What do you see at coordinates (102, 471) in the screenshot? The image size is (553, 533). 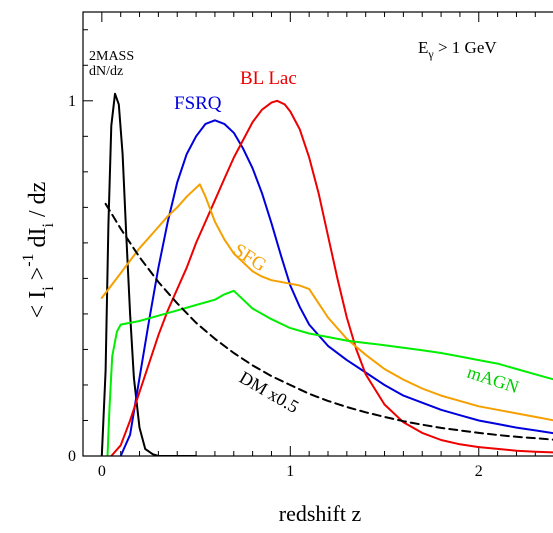 I see `x-tick-label: 0` at bounding box center [102, 471].